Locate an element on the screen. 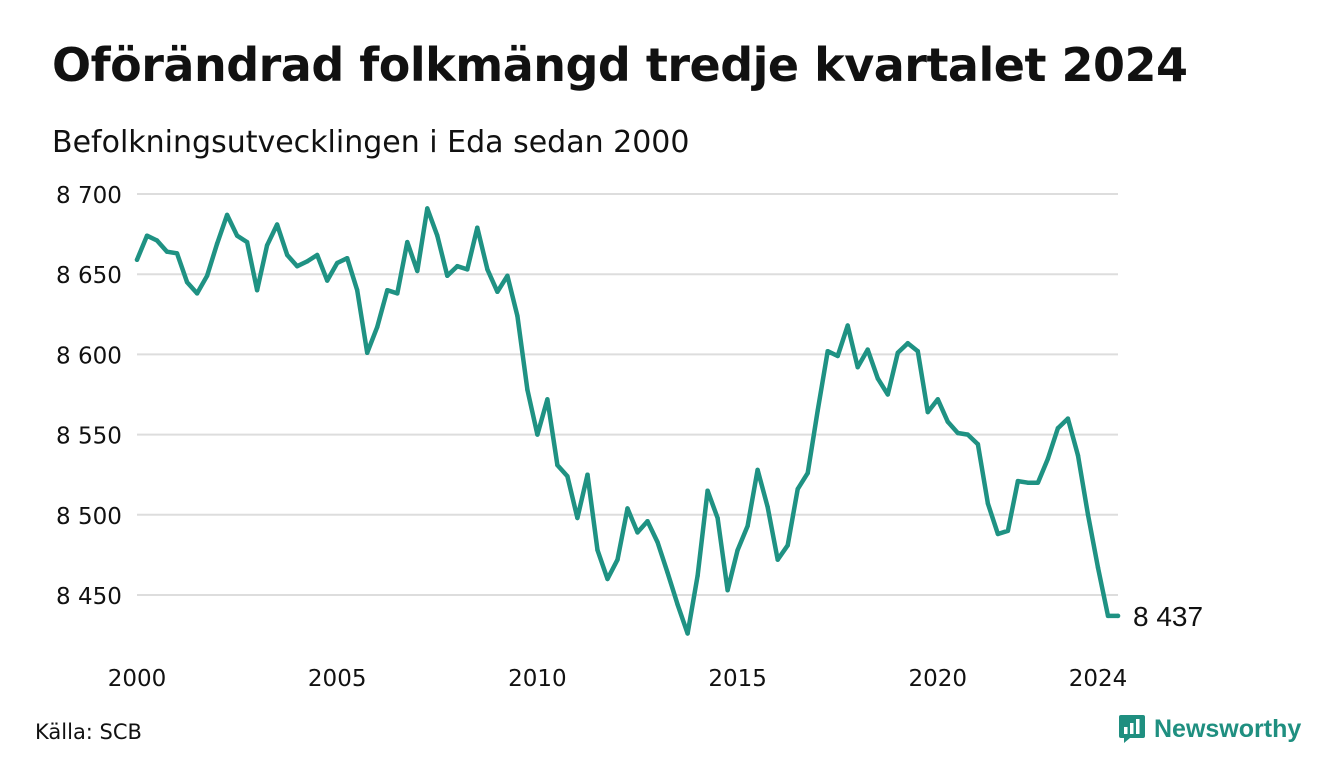  brand-logo-group: Newsworthy is located at coordinates (1209, 729).